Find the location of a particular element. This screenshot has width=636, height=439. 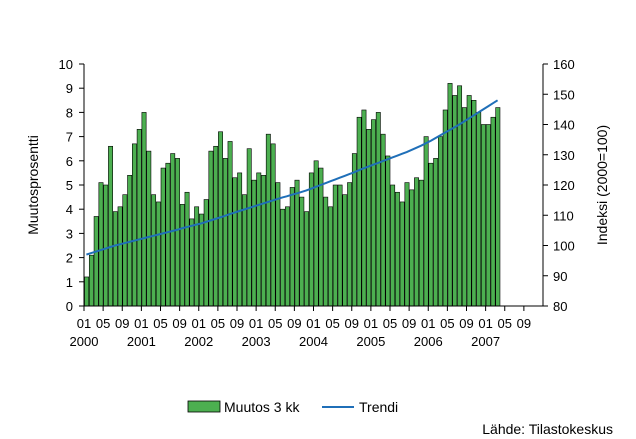

legend-line-label: Trendi is located at coordinates (378, 407).